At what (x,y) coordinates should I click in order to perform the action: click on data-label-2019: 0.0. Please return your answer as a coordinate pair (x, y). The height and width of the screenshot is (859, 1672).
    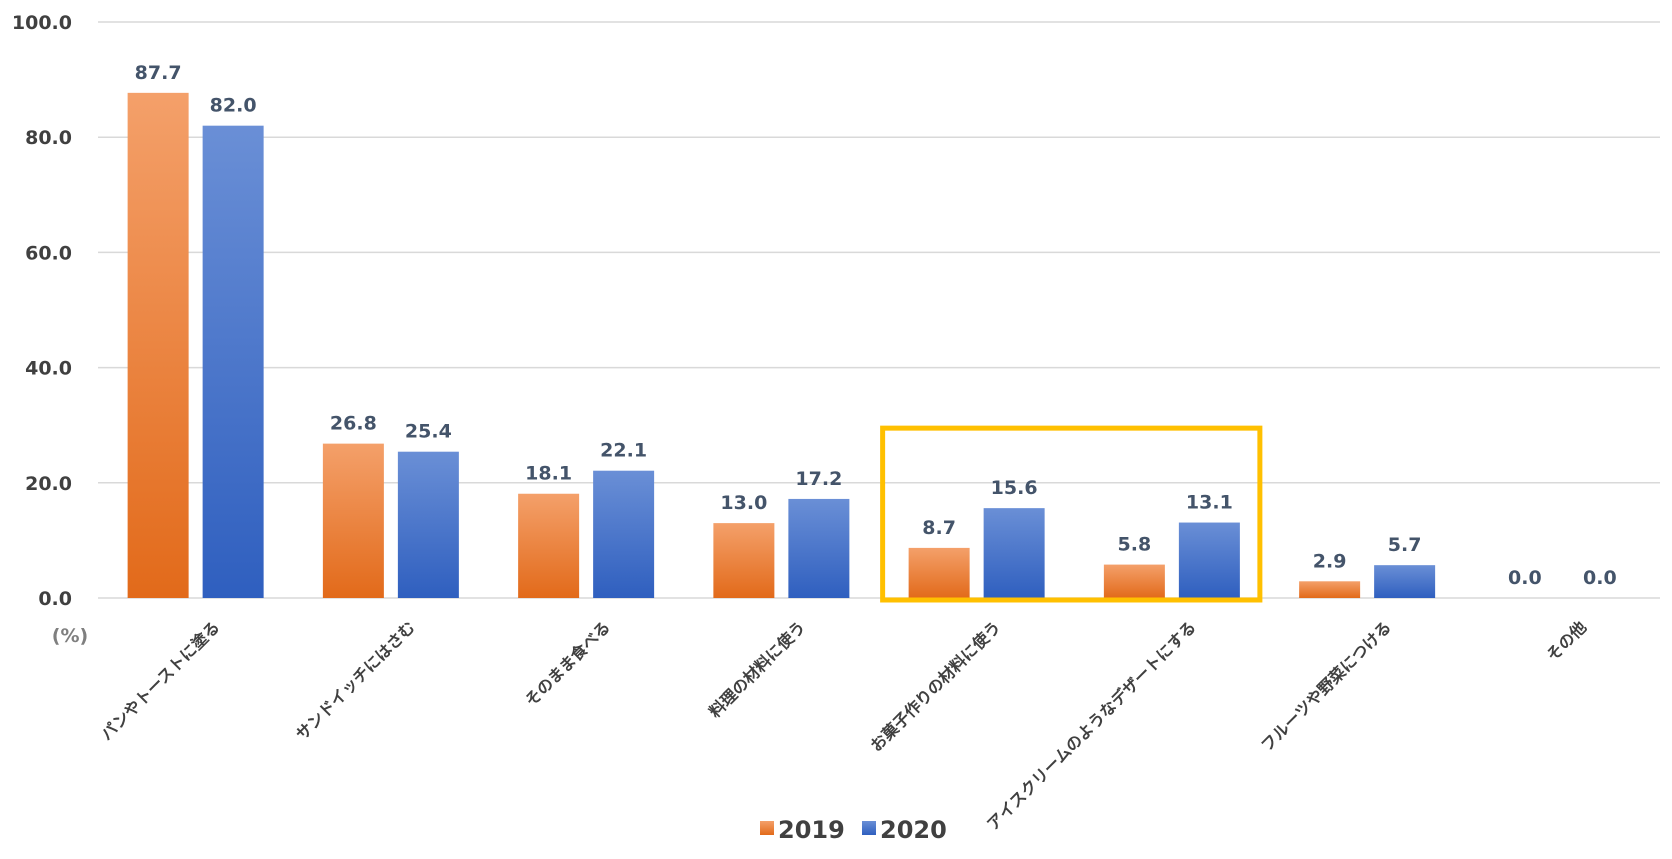
    Looking at the image, I should click on (1525, 578).